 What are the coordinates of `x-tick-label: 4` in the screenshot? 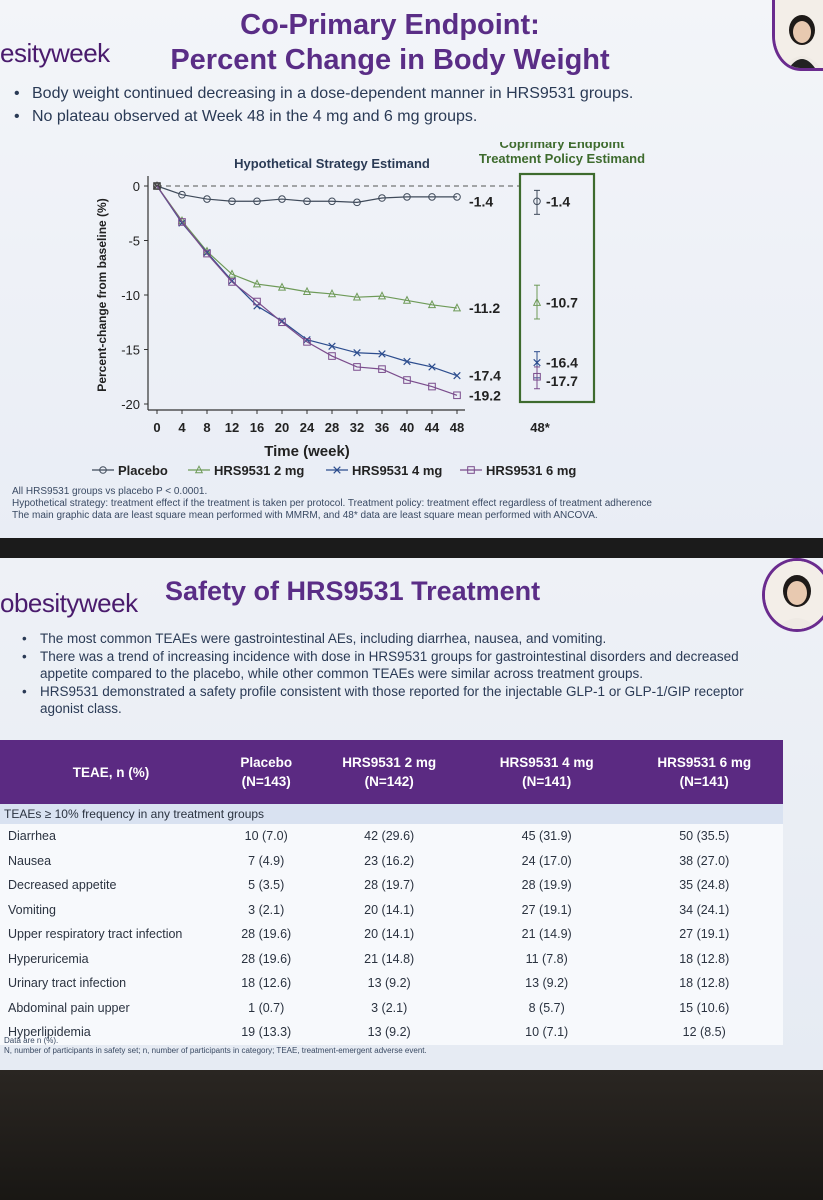 It's located at (182, 427).